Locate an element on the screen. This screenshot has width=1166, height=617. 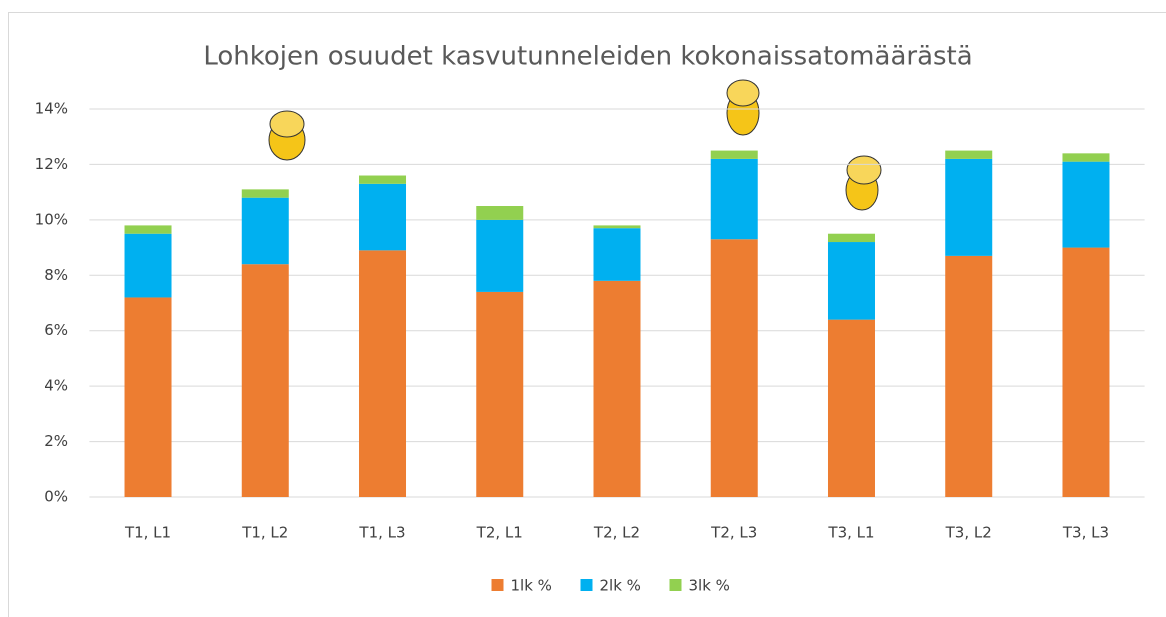
legend-label: 2lk % is located at coordinates (620, 586).